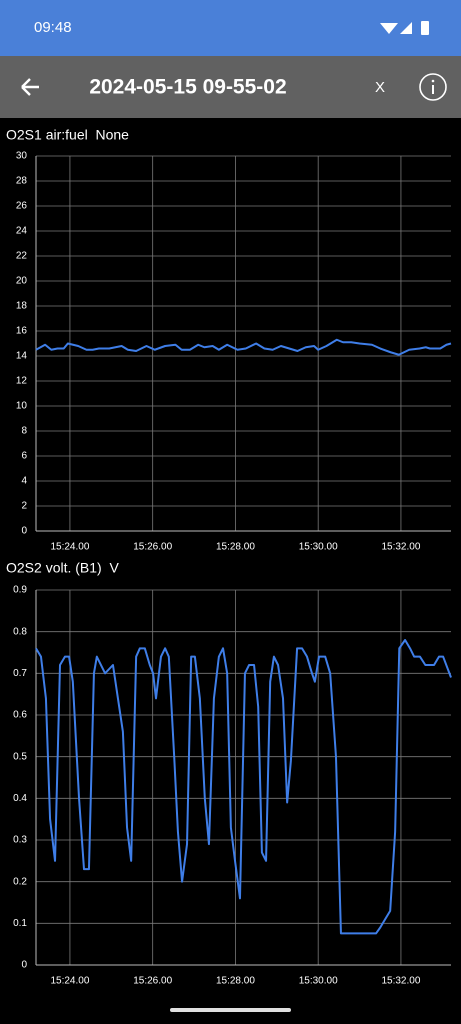 This screenshot has width=461, height=1024. Describe the element at coordinates (67, 135) in the screenshot. I see `chart-title: O2S1 air:fuel None` at that location.